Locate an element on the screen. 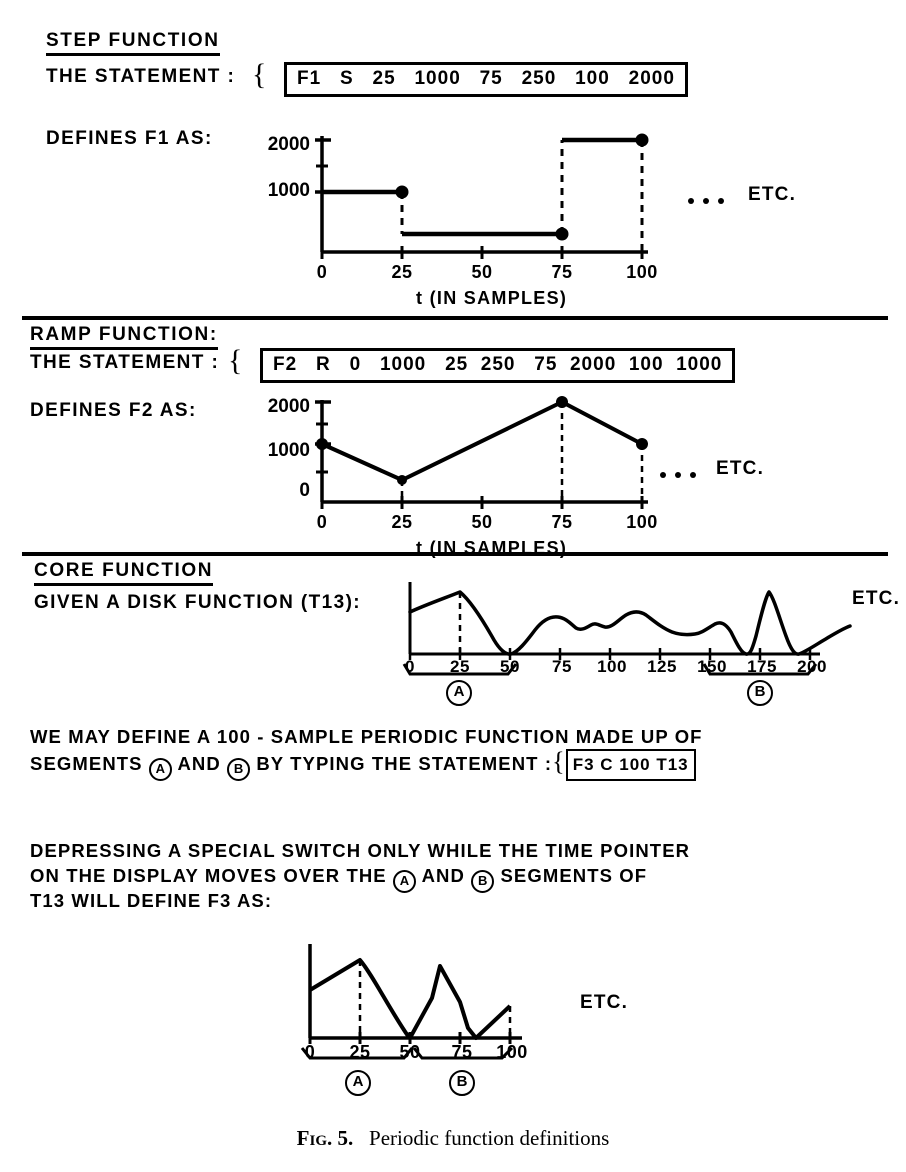 The image size is (906, 1172). ramp-function-plot is located at coordinates (481, 452).